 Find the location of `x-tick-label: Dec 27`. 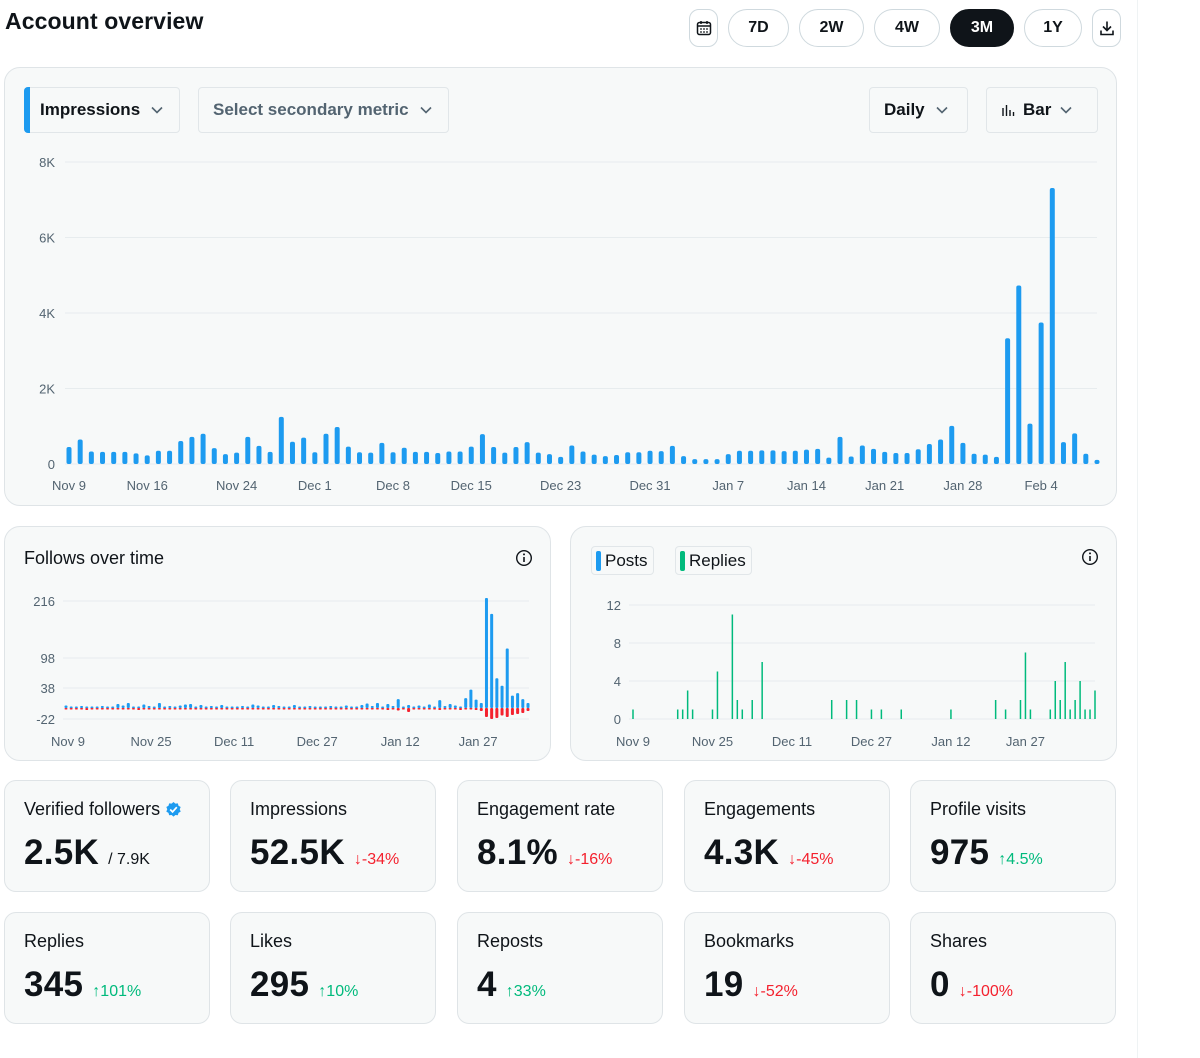

x-tick-label: Dec 27 is located at coordinates (317, 741).